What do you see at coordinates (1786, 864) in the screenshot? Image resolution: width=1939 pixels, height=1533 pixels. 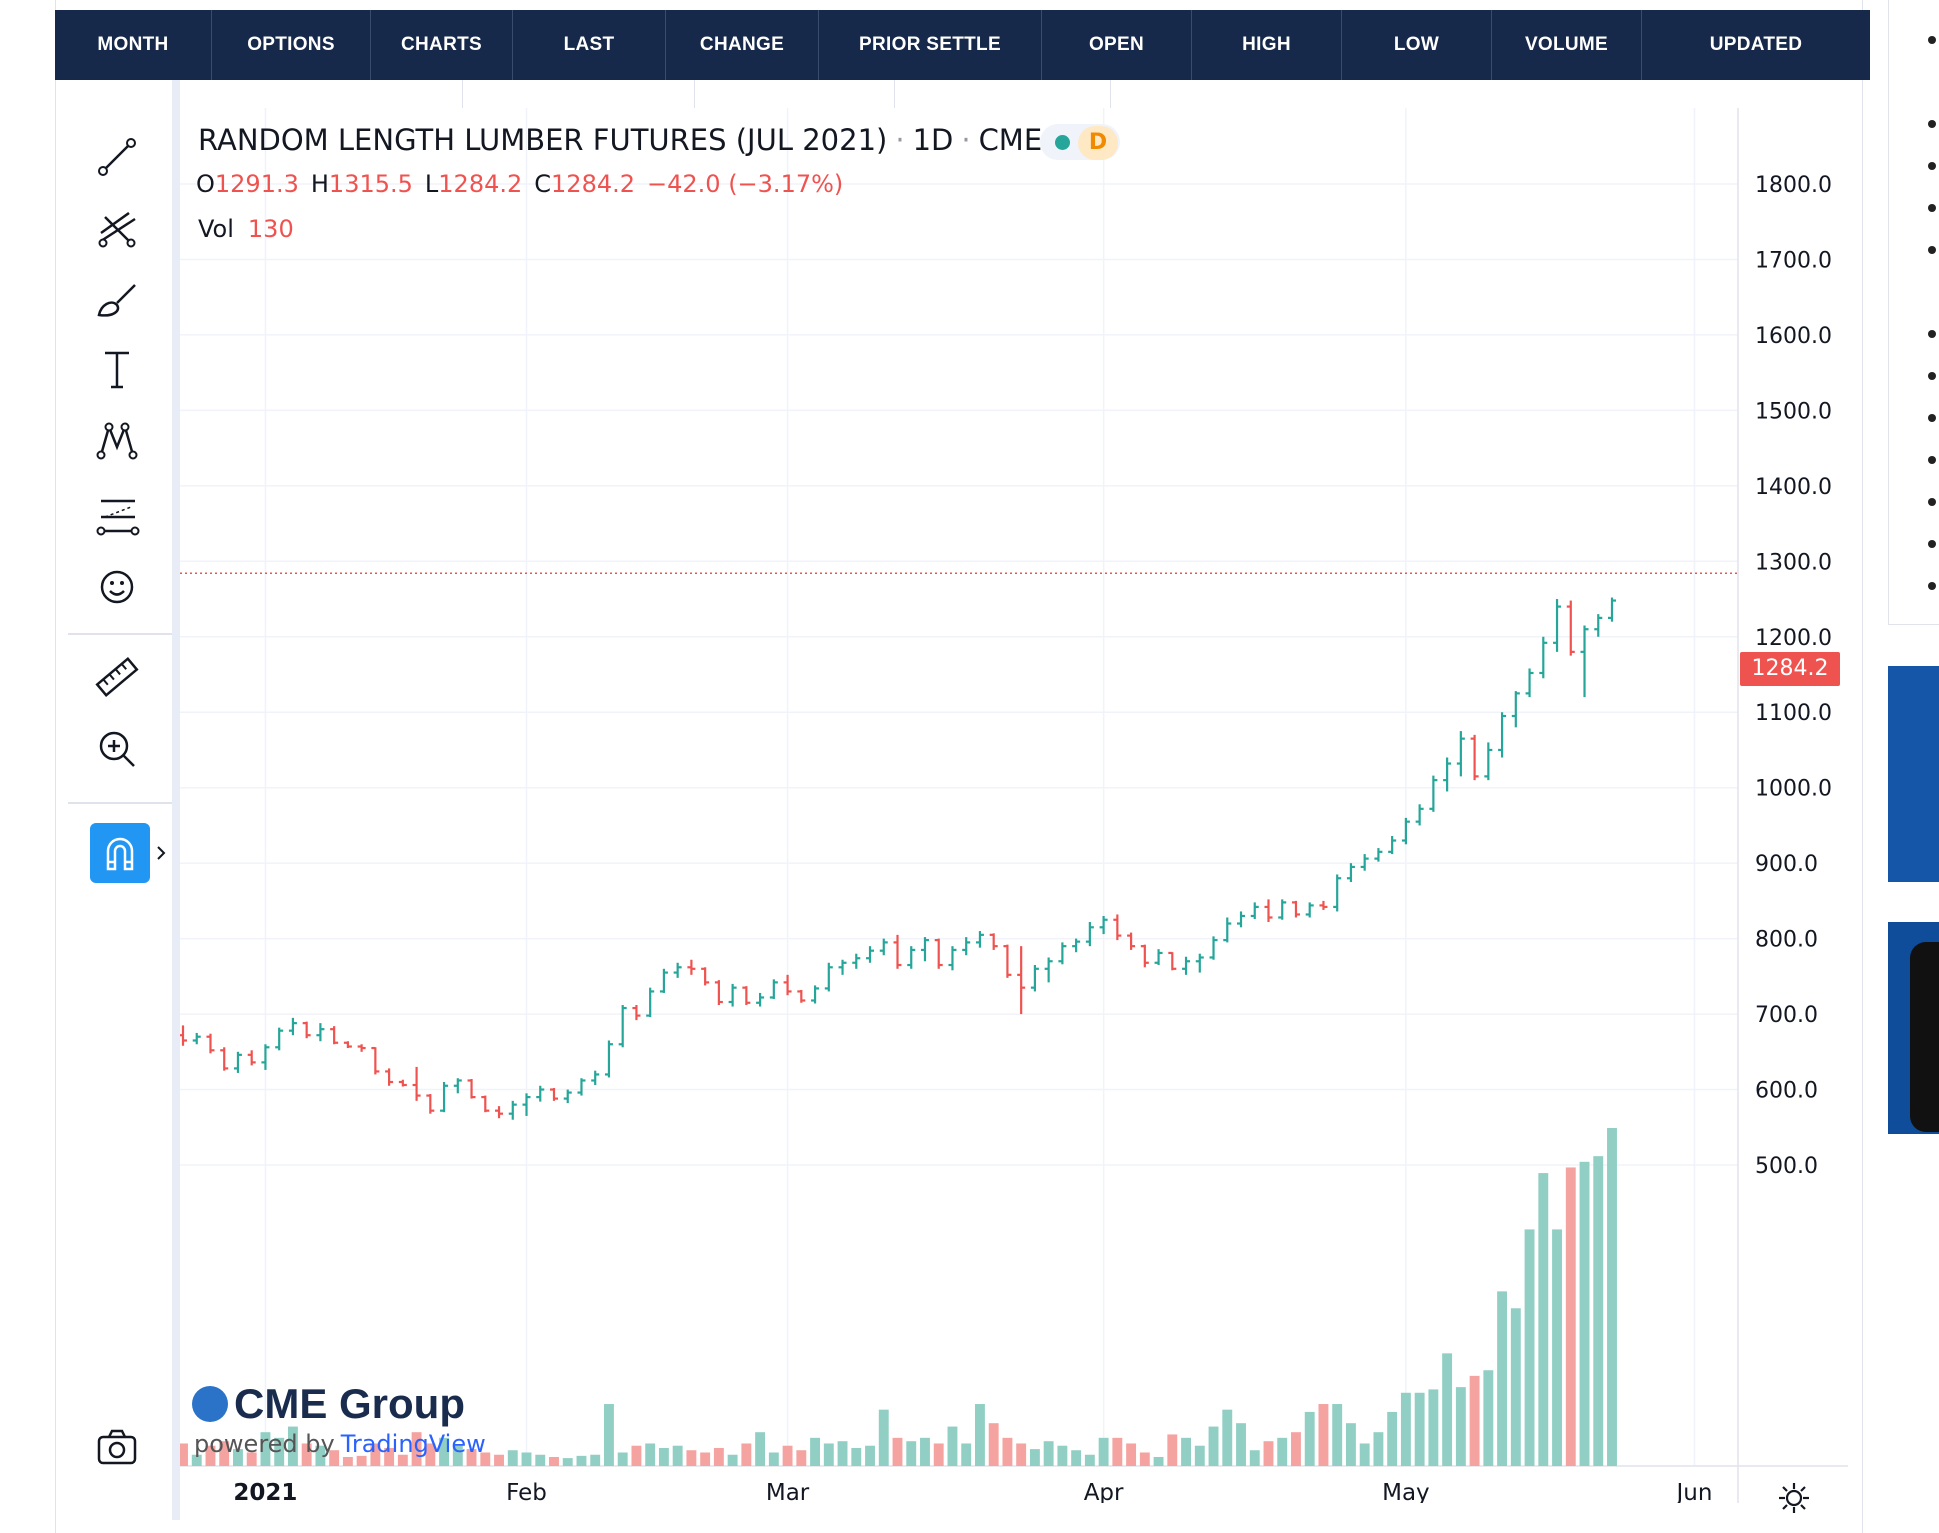 I see `y-tick-label: 900.0` at bounding box center [1786, 864].